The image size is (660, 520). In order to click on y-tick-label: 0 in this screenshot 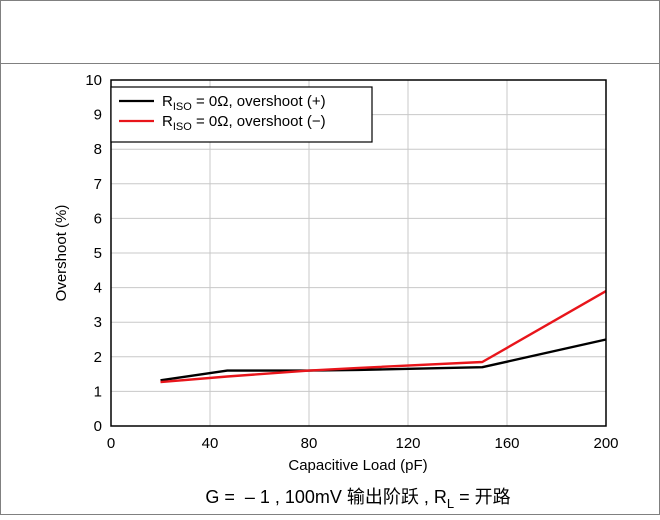, I will do `click(98, 426)`.